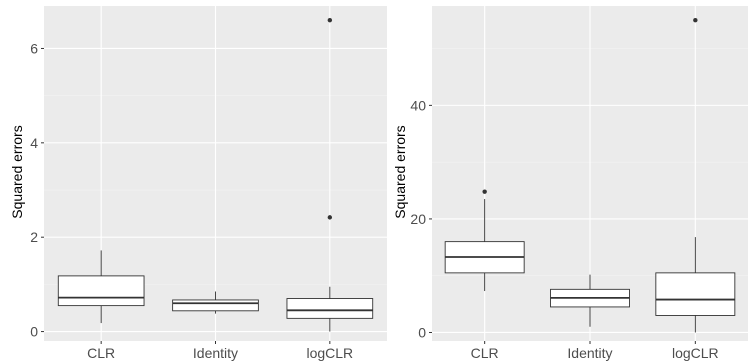 Image resolution: width=751 pixels, height=364 pixels. I want to click on y-tick-label: 2, so click(34, 237).